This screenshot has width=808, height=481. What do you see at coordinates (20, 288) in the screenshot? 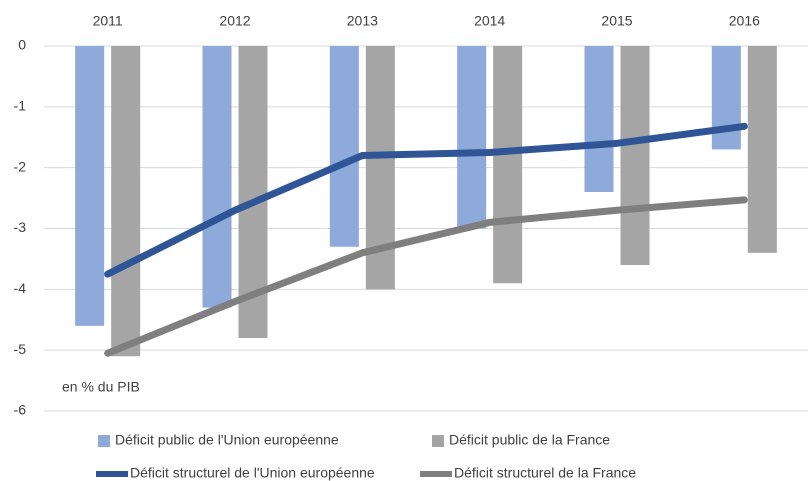
I see `y-tick-label: -4` at bounding box center [20, 288].